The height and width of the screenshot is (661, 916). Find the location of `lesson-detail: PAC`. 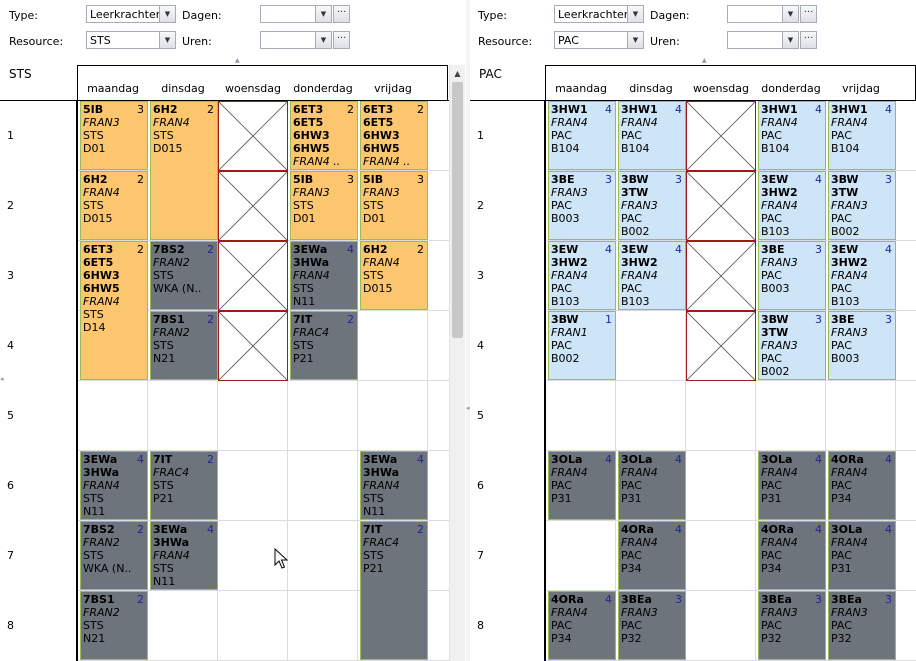

lesson-detail: PAC is located at coordinates (841, 288).